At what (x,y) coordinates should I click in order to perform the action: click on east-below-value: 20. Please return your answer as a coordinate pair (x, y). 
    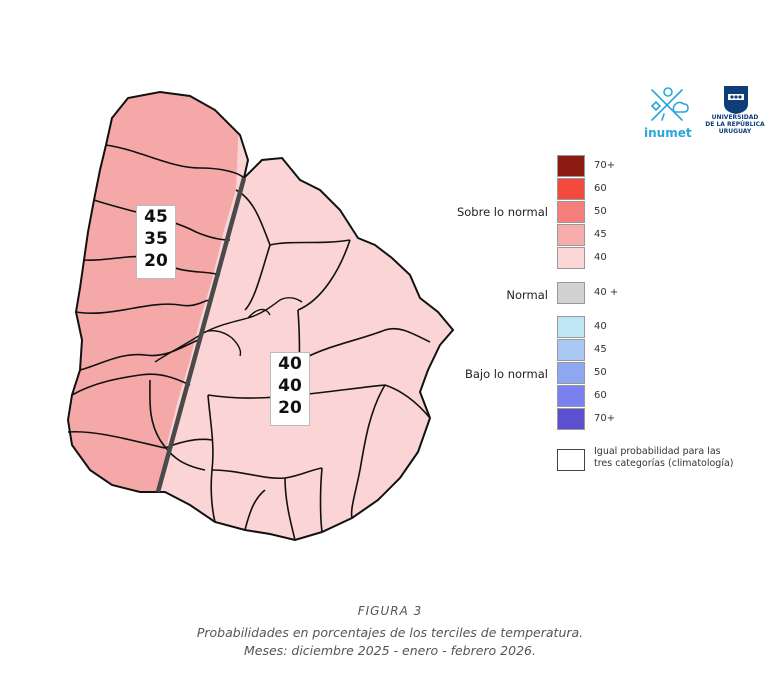
    Looking at the image, I should click on (290, 408).